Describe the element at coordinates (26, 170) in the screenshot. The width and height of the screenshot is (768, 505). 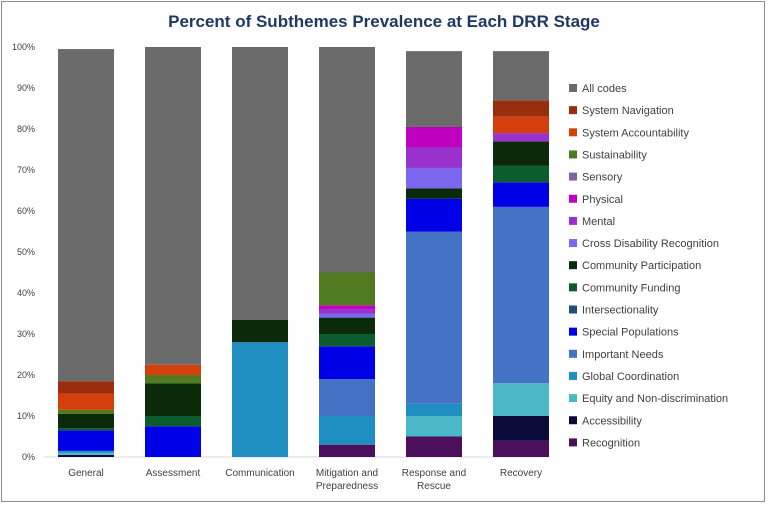
I see `y-tick-label: 70%` at that location.